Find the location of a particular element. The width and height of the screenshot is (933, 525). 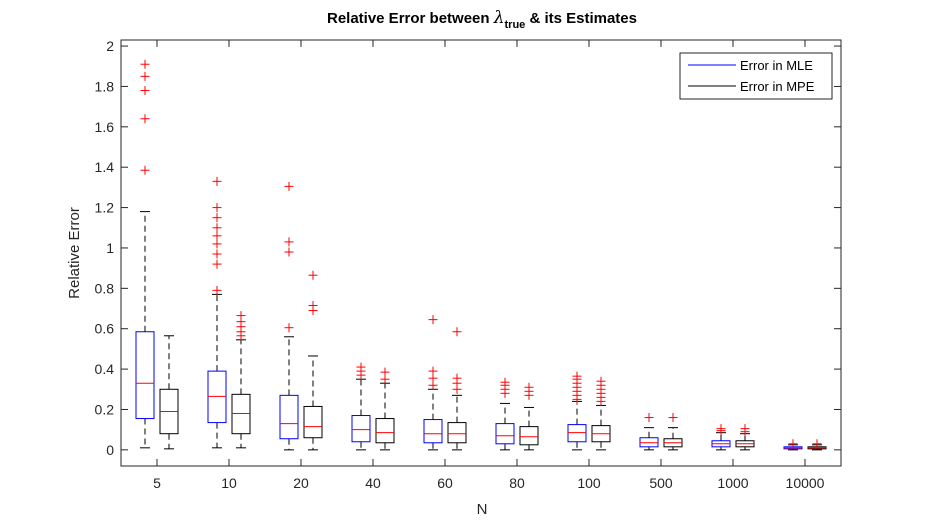

y-tick-label: 1.8 is located at coordinates (105, 86).